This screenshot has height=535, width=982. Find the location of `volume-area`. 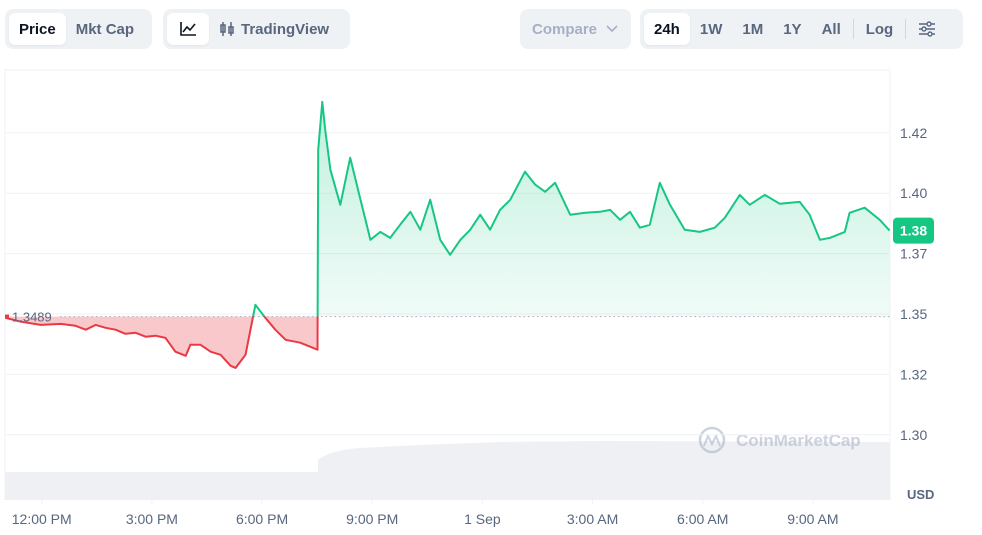

volume-area is located at coordinates (447, 470).